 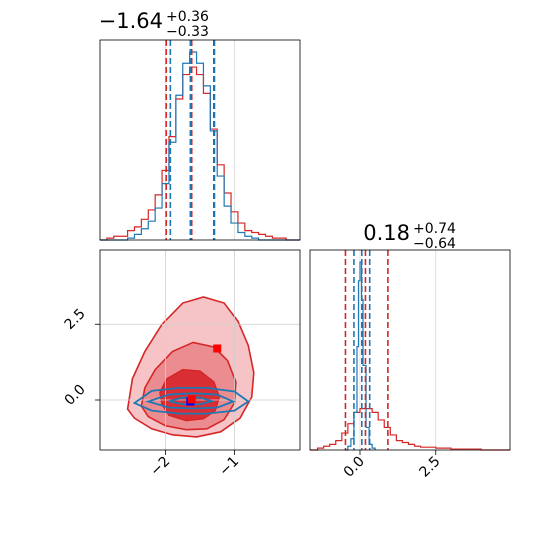 What do you see at coordinates (187, 17) in the screenshot?
I see `hist-param1-title-upper: +0.36` at bounding box center [187, 17].